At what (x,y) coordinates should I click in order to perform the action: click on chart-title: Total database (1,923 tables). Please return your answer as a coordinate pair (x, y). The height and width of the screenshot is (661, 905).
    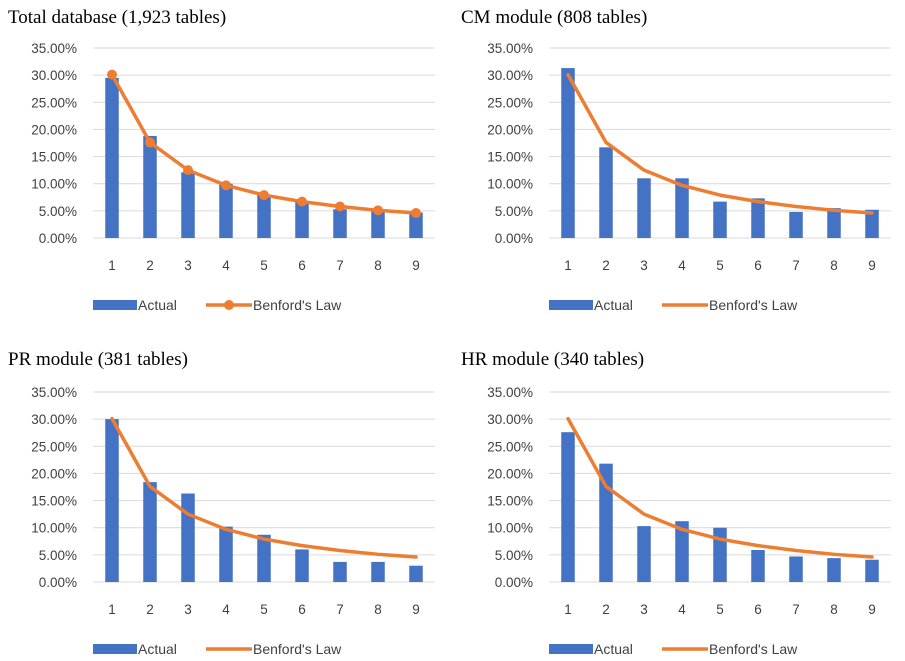
    Looking at the image, I should click on (117, 17).